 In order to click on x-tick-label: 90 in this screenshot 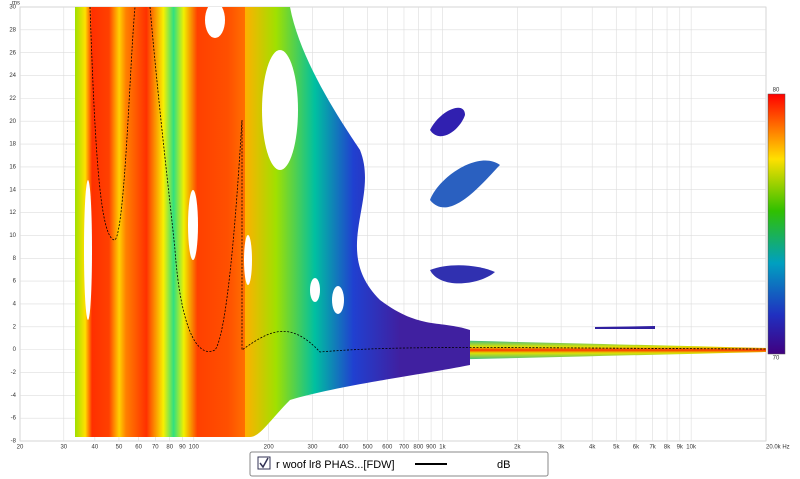, I will do `click(182, 448)`.